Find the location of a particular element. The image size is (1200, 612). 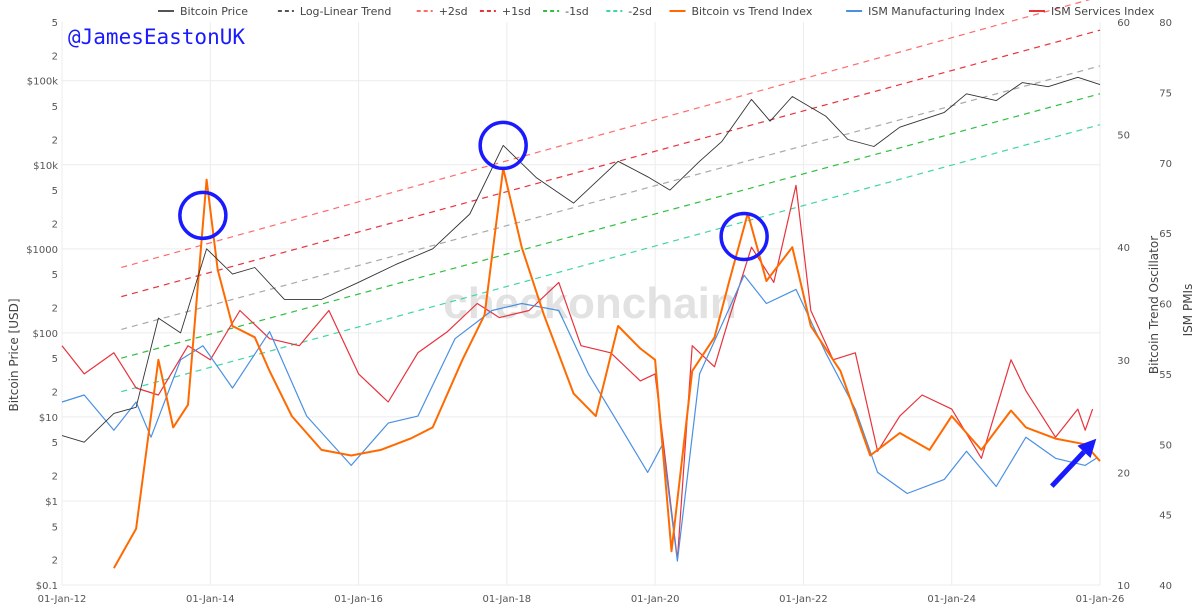

price-tick-label: $10 is located at coordinates (48, 418).